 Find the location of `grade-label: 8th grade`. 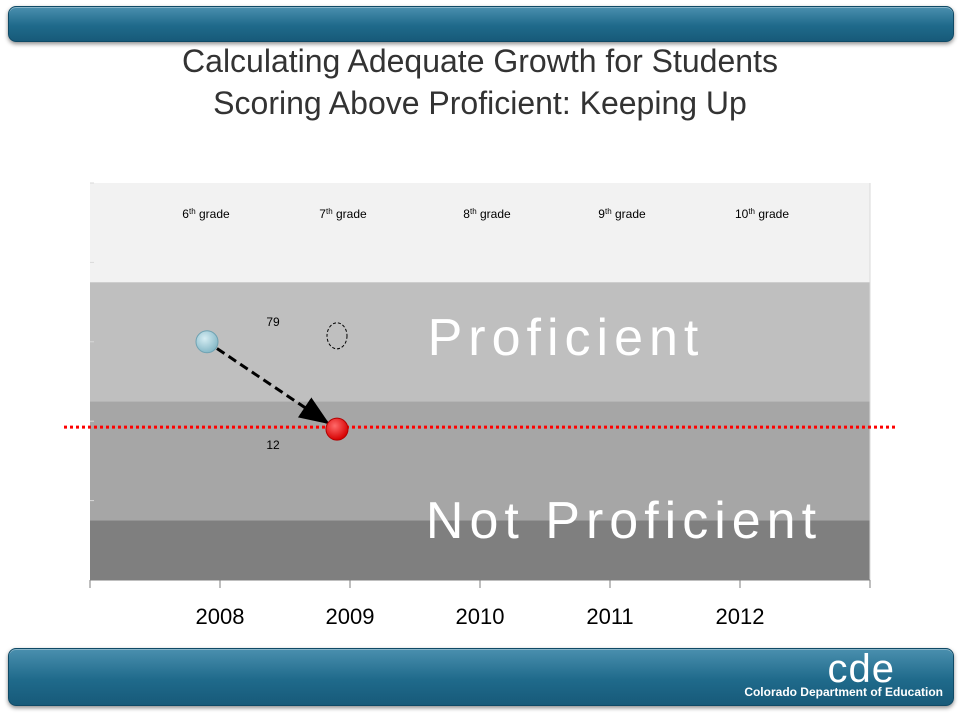

grade-label: 8th grade is located at coordinates (487, 214).